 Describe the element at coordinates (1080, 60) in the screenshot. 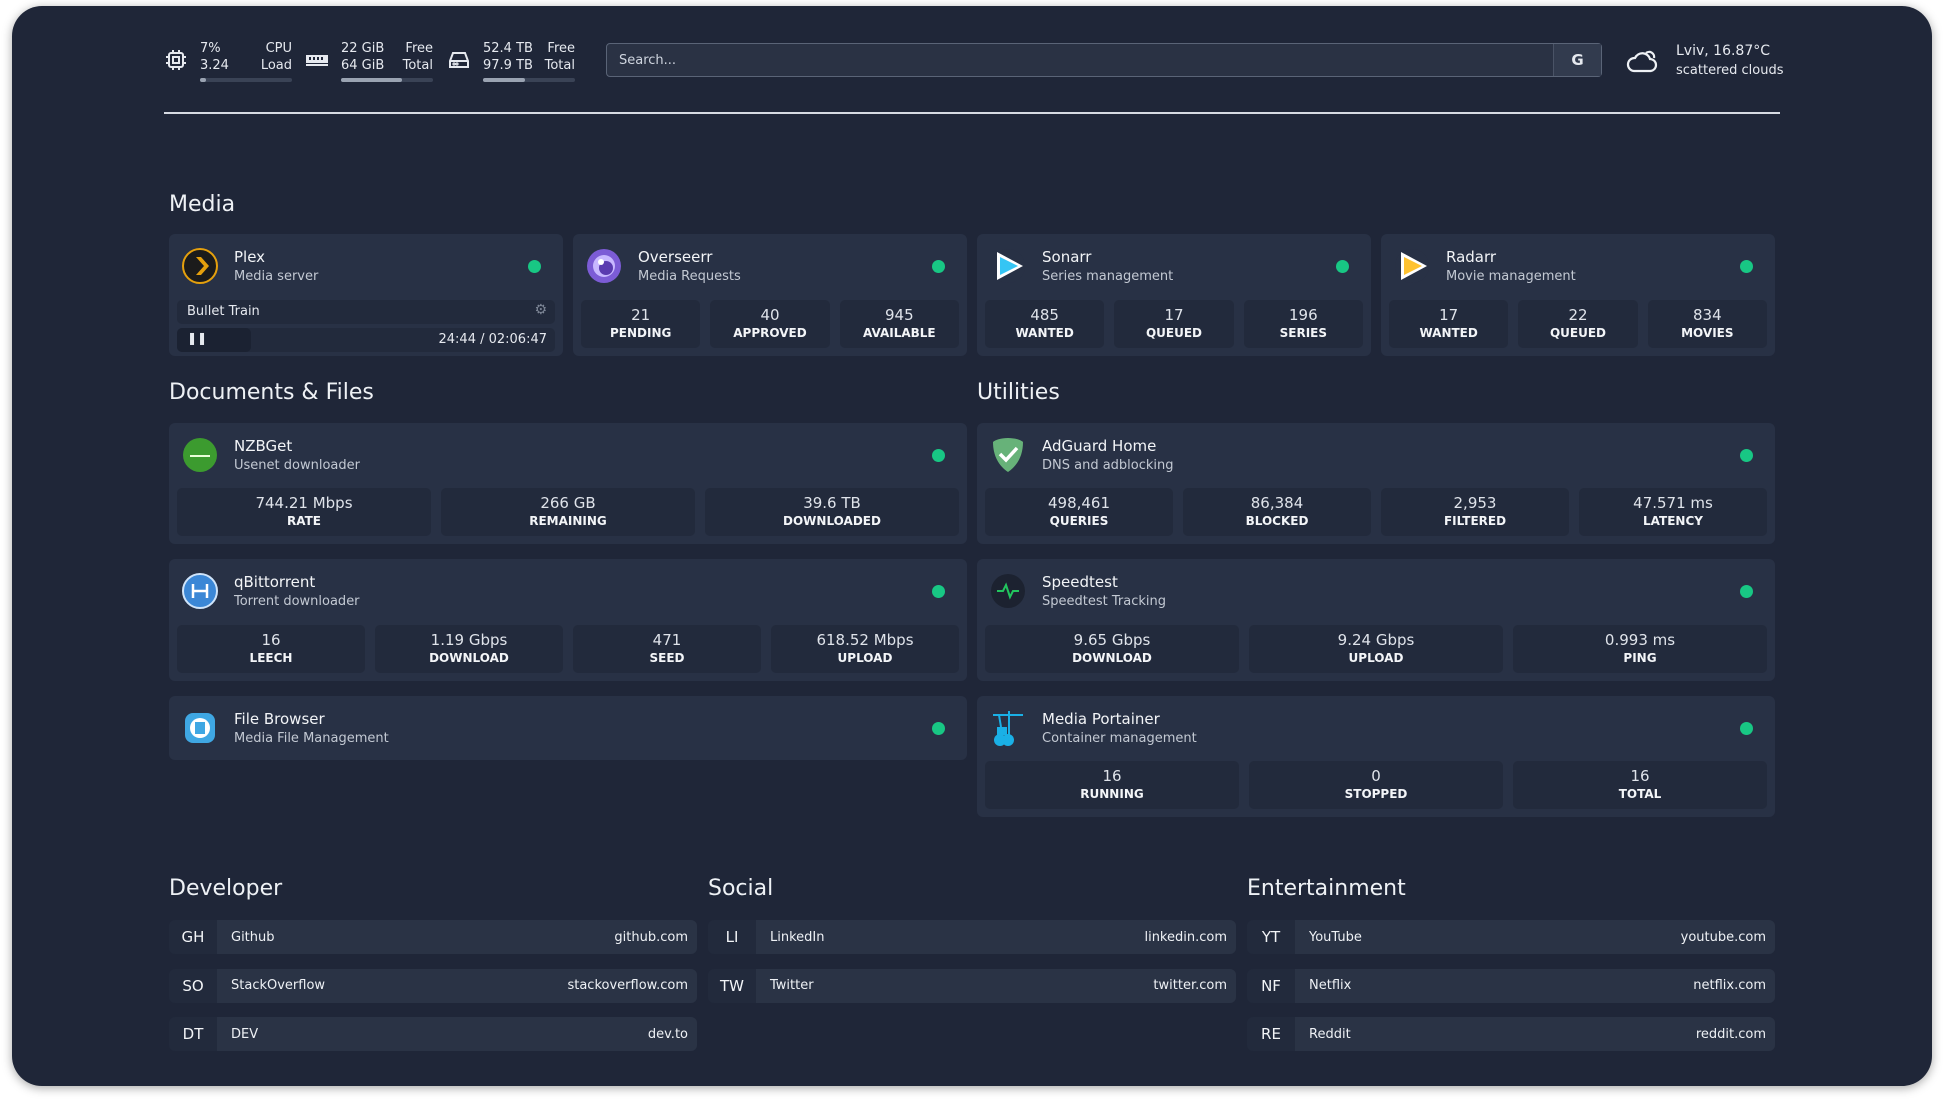

I see `search-input` at that location.